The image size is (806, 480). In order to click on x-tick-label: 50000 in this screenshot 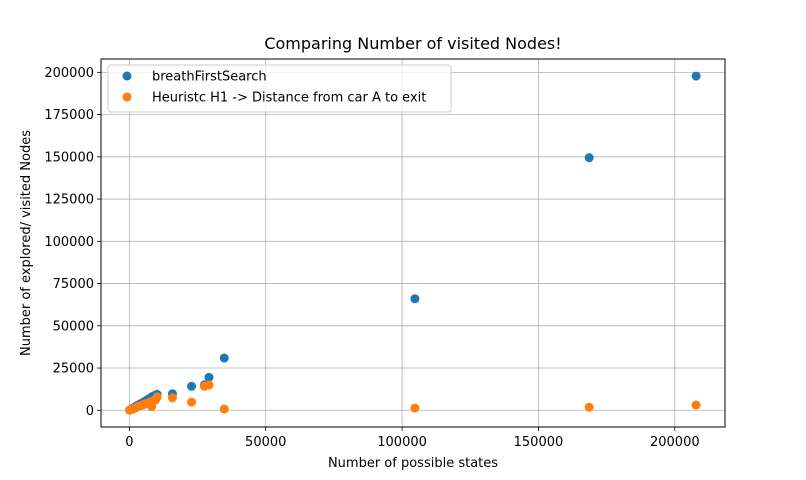, I will do `click(265, 442)`.